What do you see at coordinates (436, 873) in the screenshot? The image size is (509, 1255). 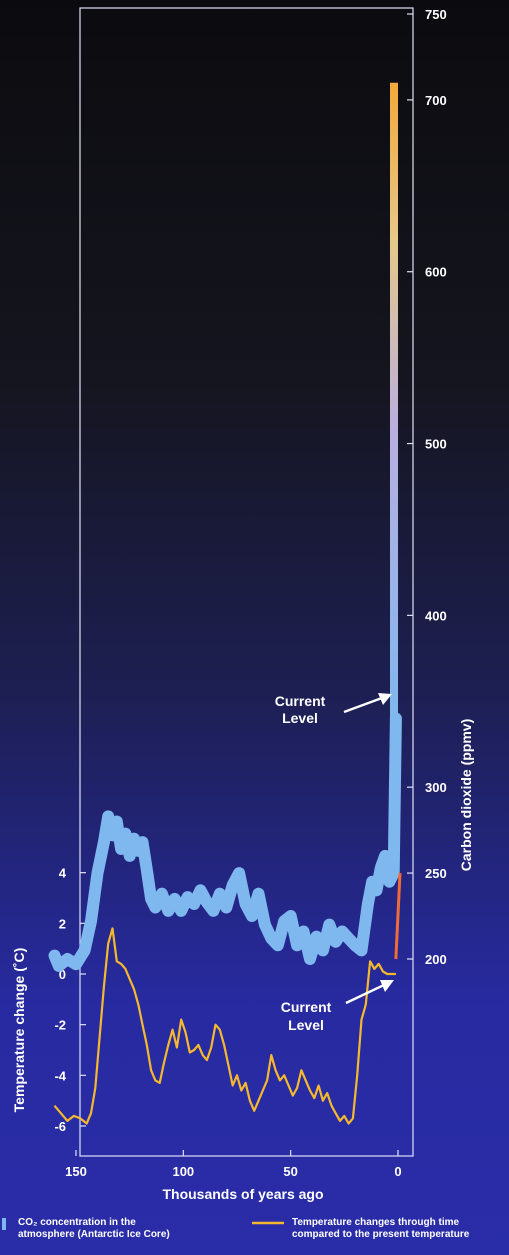 I see `right-tick-label: 250` at bounding box center [436, 873].